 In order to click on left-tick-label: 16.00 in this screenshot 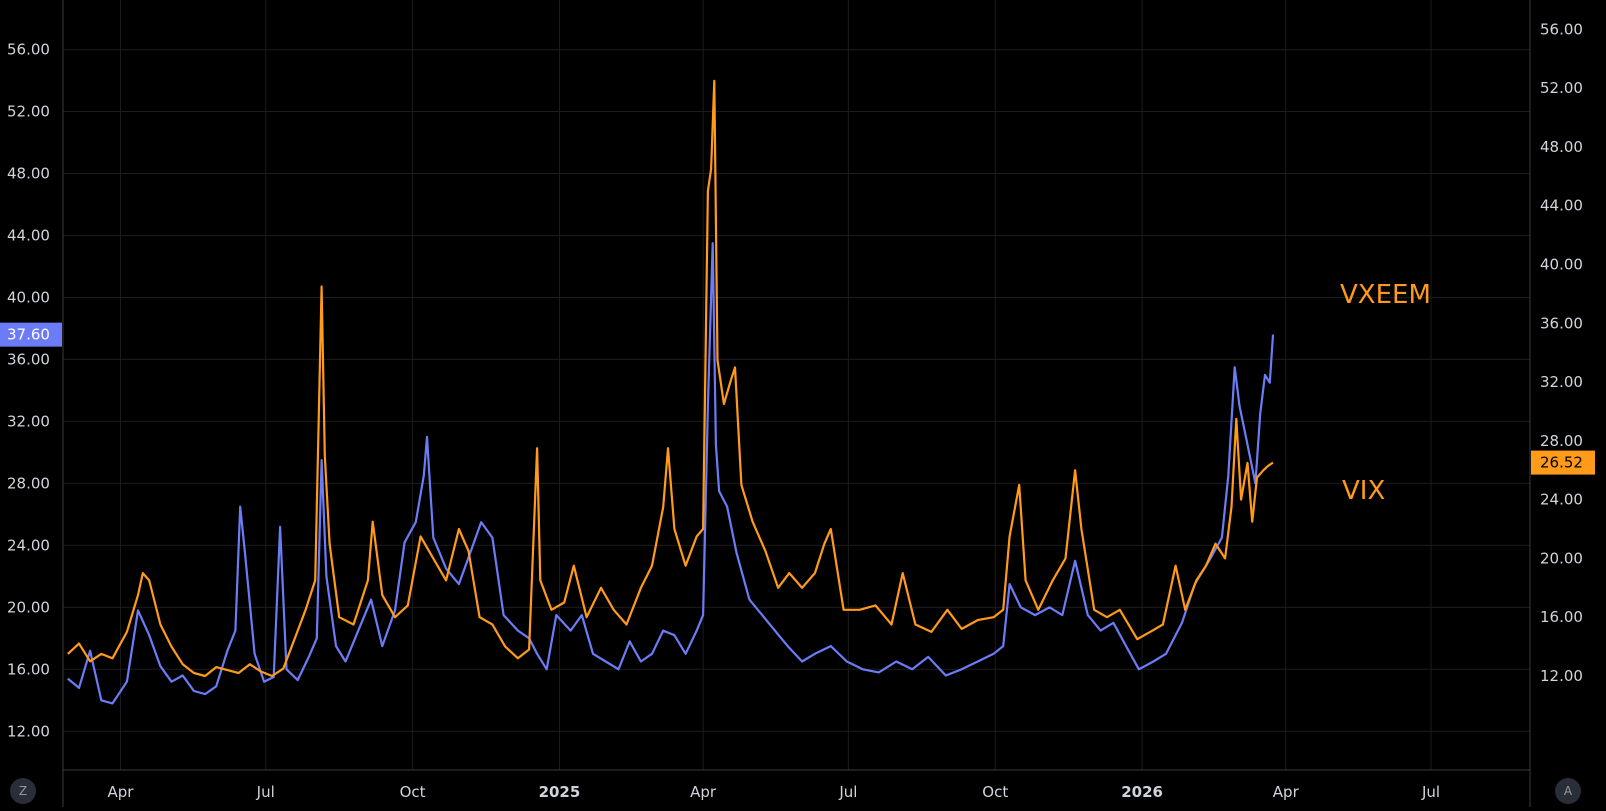, I will do `click(28, 669)`.